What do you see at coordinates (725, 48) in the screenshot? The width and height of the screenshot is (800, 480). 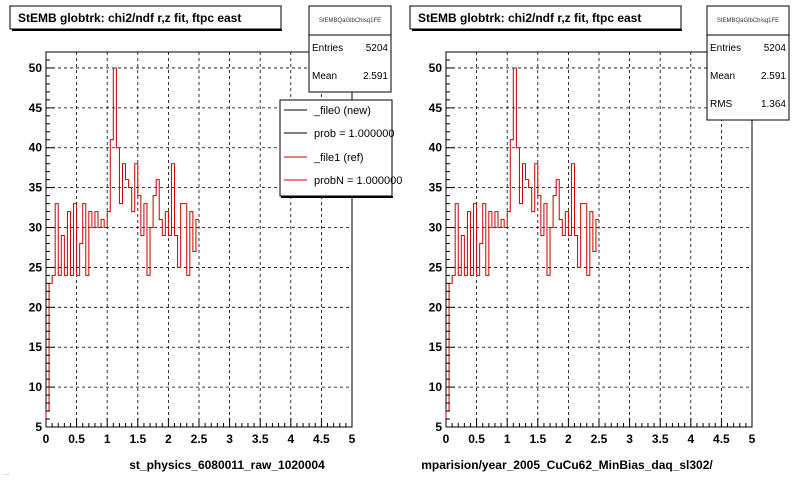 I see `stats-label-entries-right: Entries` at bounding box center [725, 48].